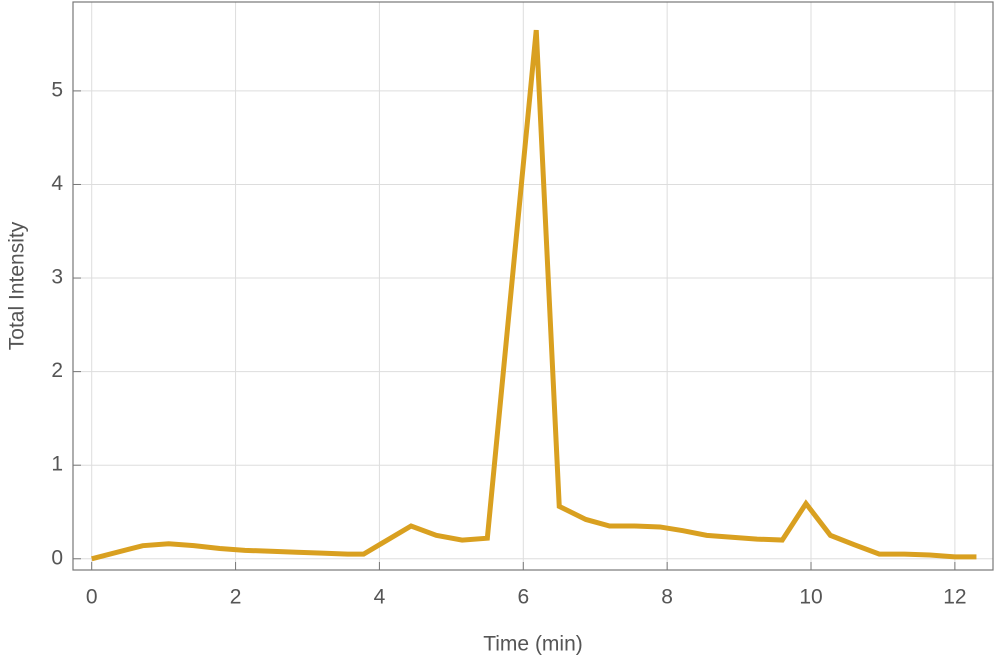 The image size is (997, 661). What do you see at coordinates (236, 597) in the screenshot?
I see `x-tick-label: 2` at bounding box center [236, 597].